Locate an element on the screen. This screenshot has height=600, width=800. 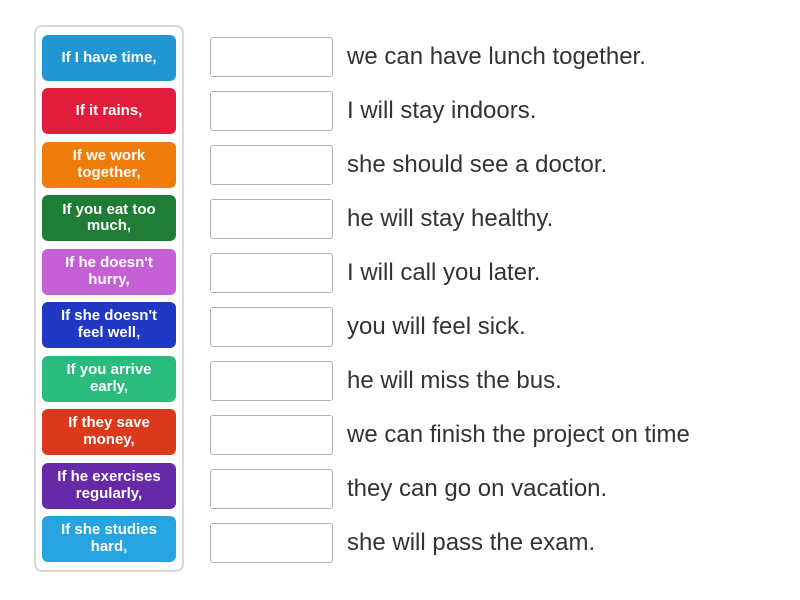
answer-text: he will stay healthy. is located at coordinates (450, 218).